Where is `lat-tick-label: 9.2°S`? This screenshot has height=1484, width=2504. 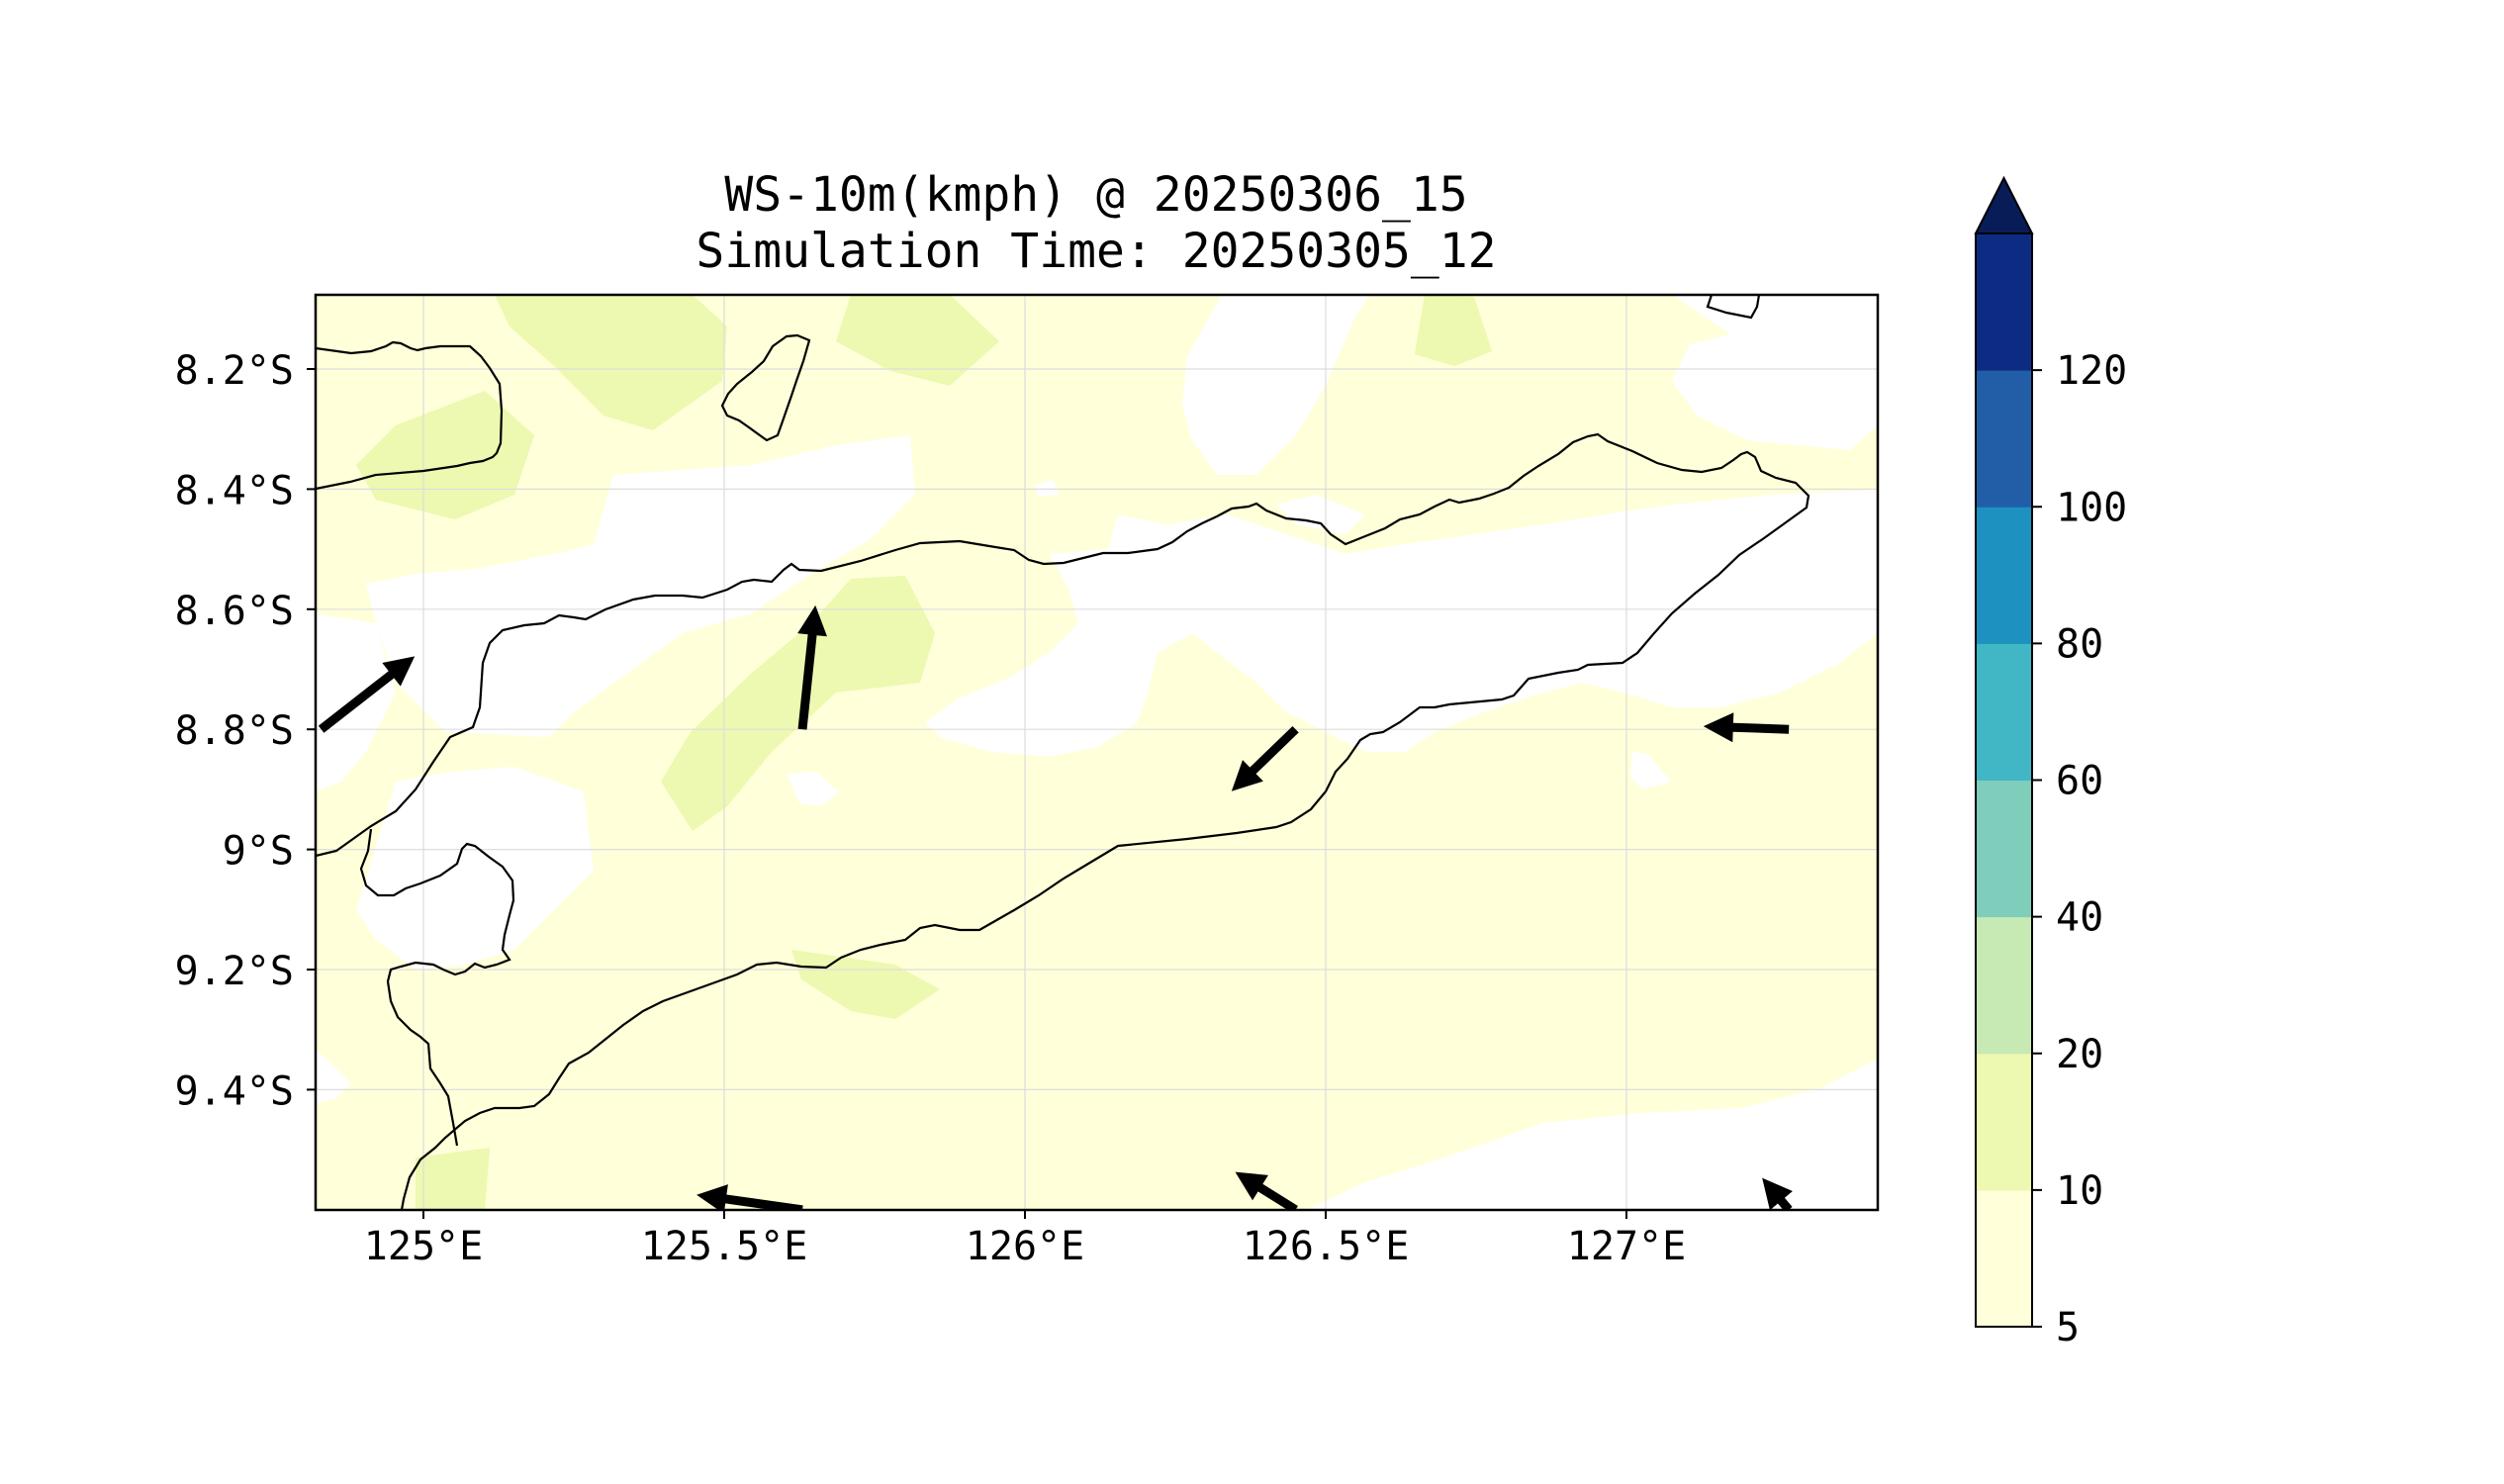 lat-tick-label: 9.2°S is located at coordinates (234, 971).